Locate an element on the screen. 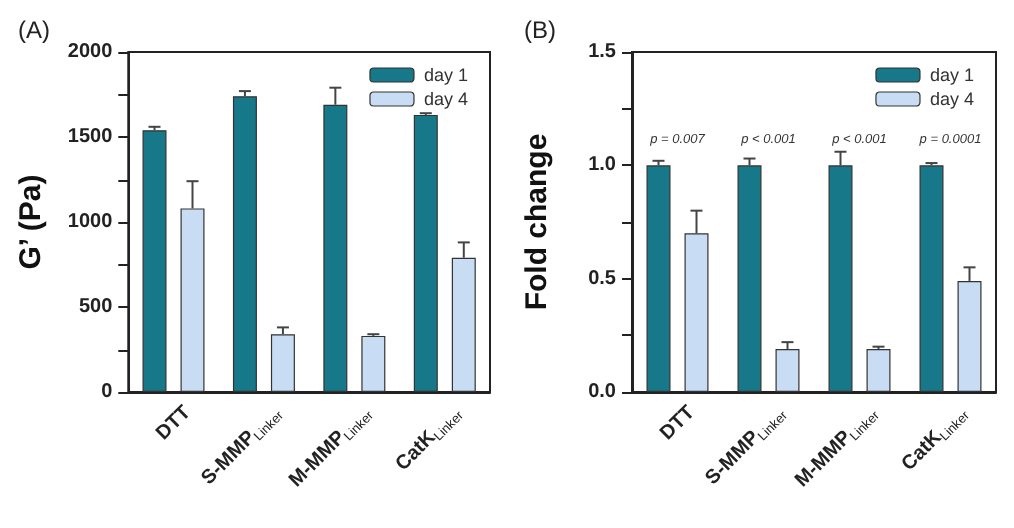  y-tick-label: 1.5 is located at coordinates (602, 52).